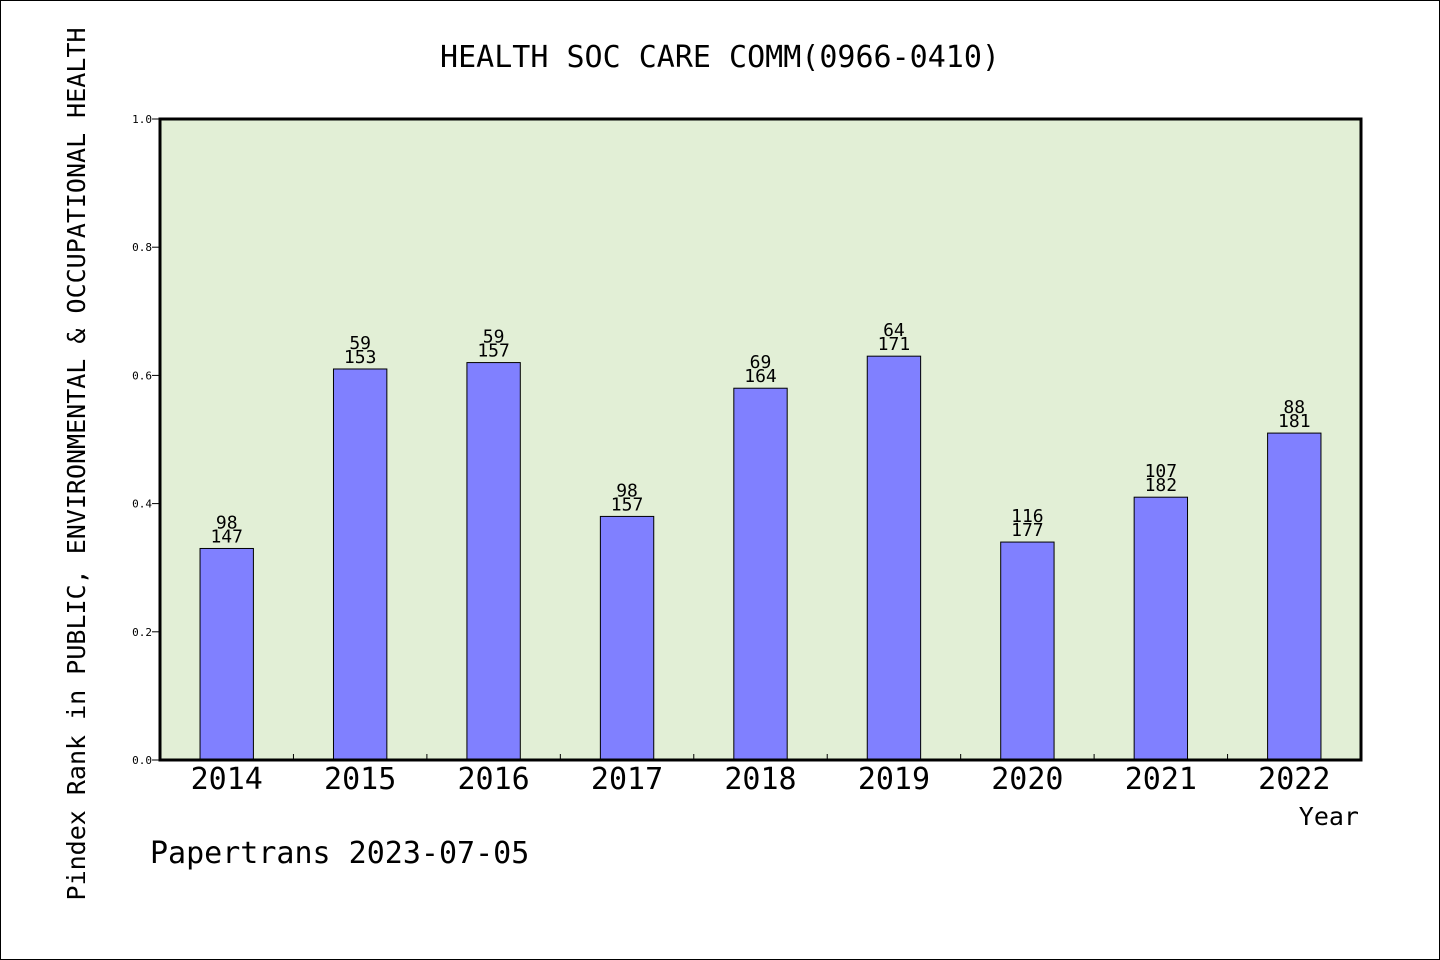 The image size is (1440, 960). What do you see at coordinates (1027, 779) in the screenshot?
I see `x-tick-label: 2020` at bounding box center [1027, 779].